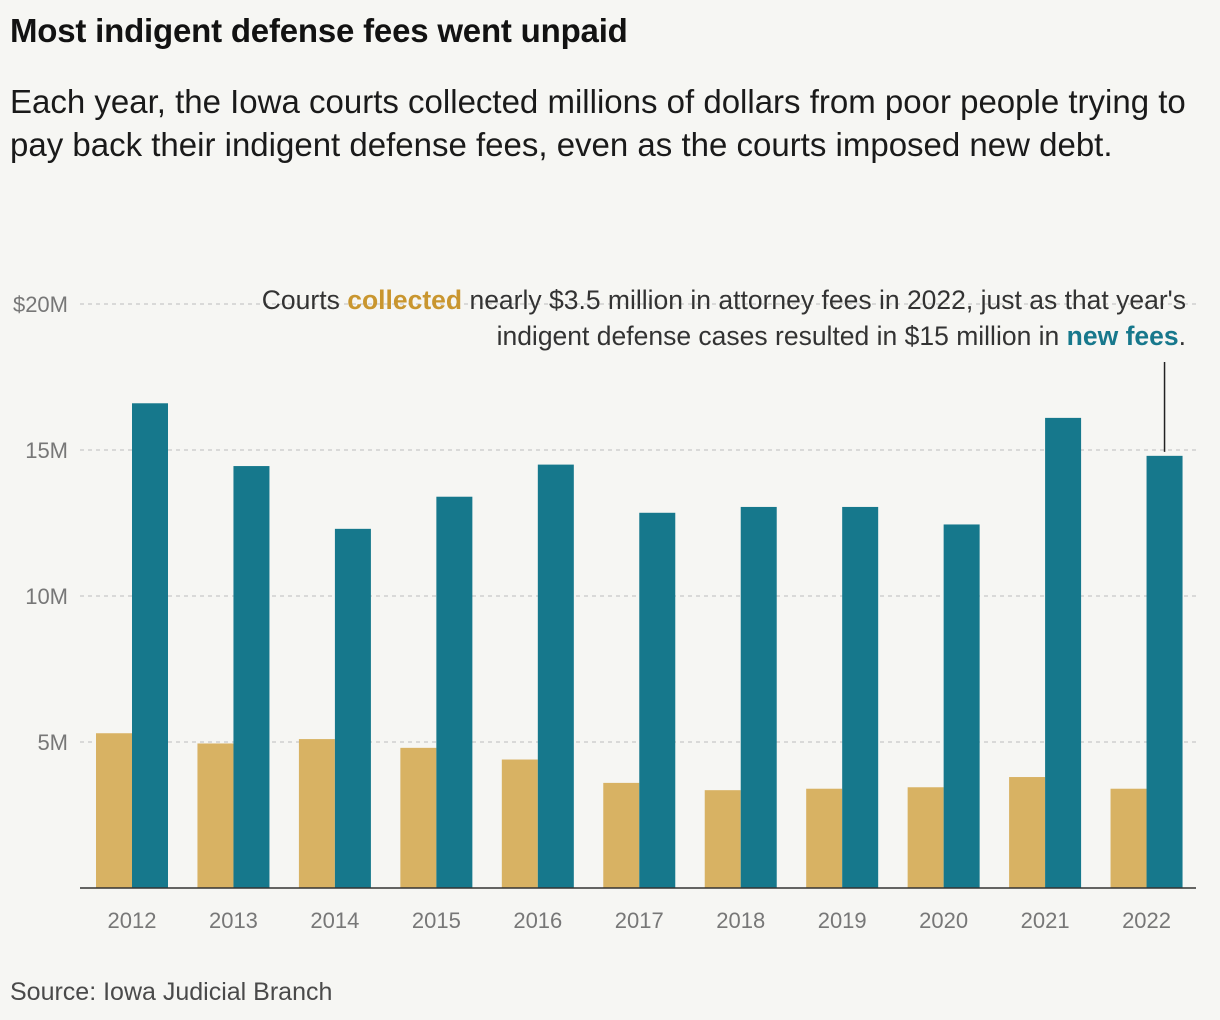  Describe the element at coordinates (860, 697) in the screenshot. I see `bar-new-fees-2019` at that location.